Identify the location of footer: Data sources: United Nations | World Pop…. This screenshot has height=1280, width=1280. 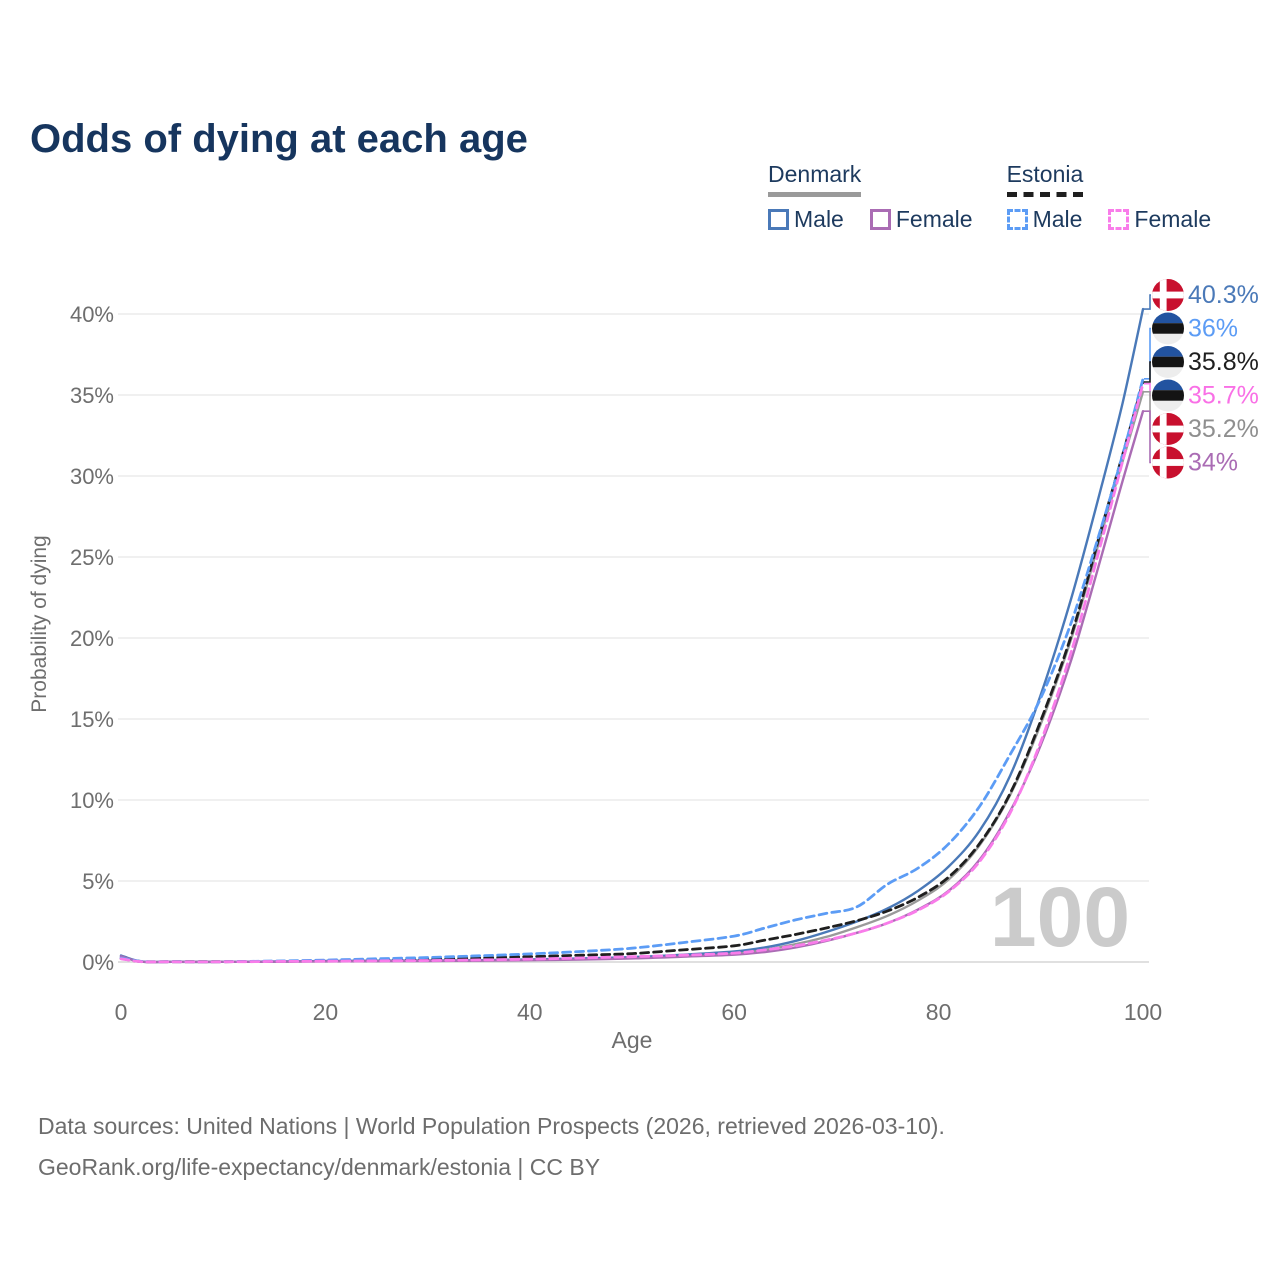
(491, 1147).